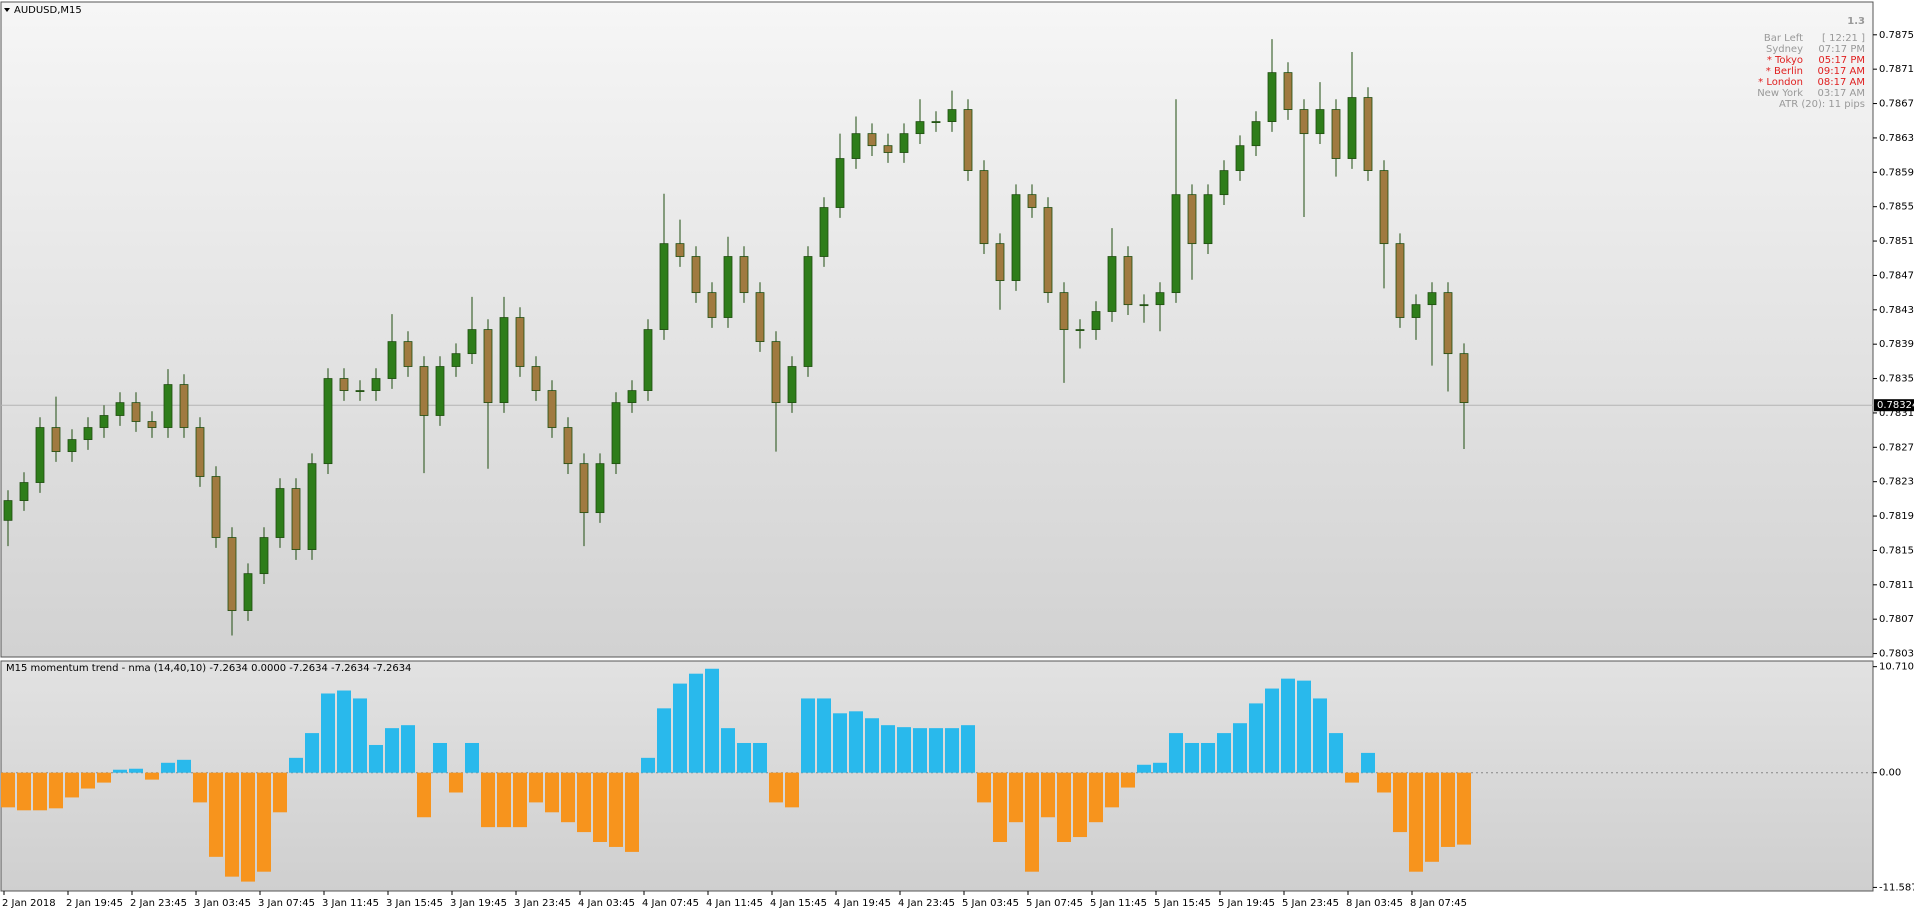 The height and width of the screenshot is (918, 1914). Describe the element at coordinates (7, 10) in the screenshot. I see `menu-arrow` at that location.